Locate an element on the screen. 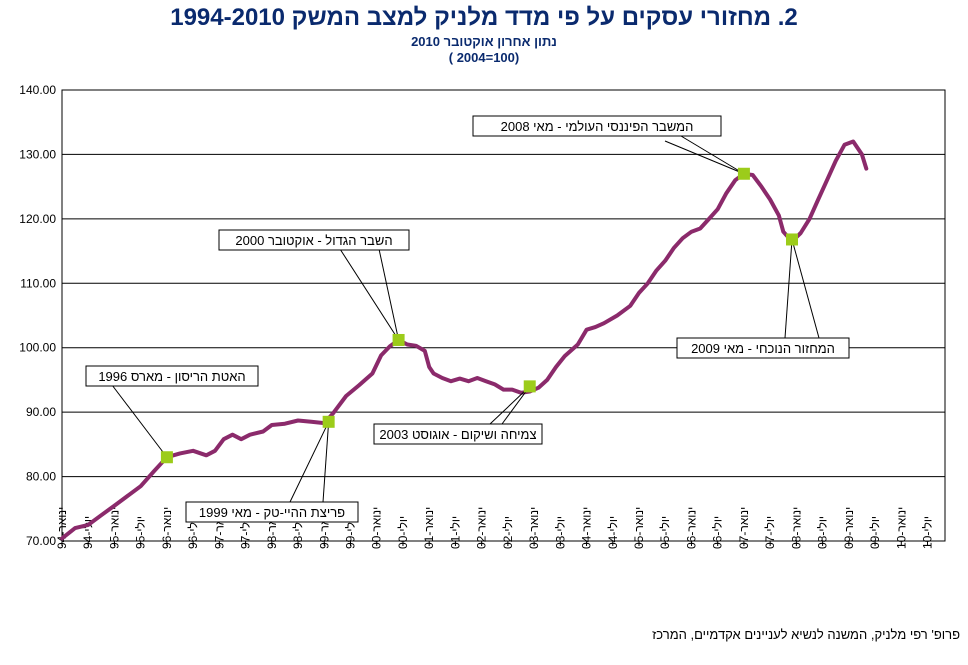 This screenshot has height=665, width=968. x-tick-label: יולי-02 is located at coordinates (508, 532).